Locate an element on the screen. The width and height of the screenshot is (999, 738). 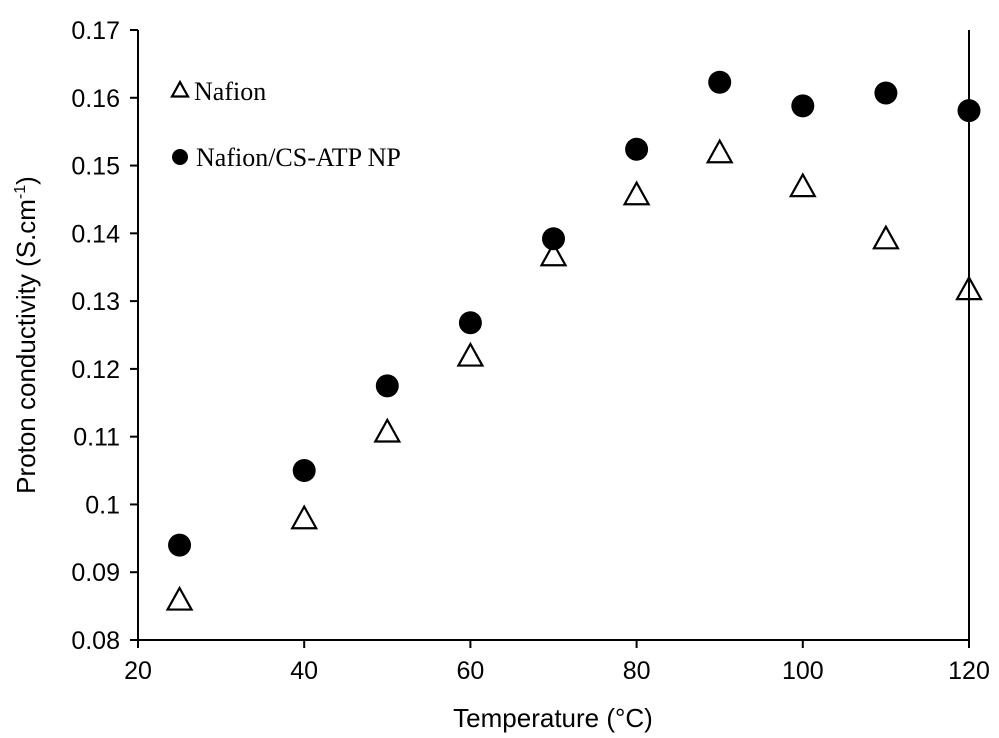
x-tick-label: 60 is located at coordinates (470, 671).